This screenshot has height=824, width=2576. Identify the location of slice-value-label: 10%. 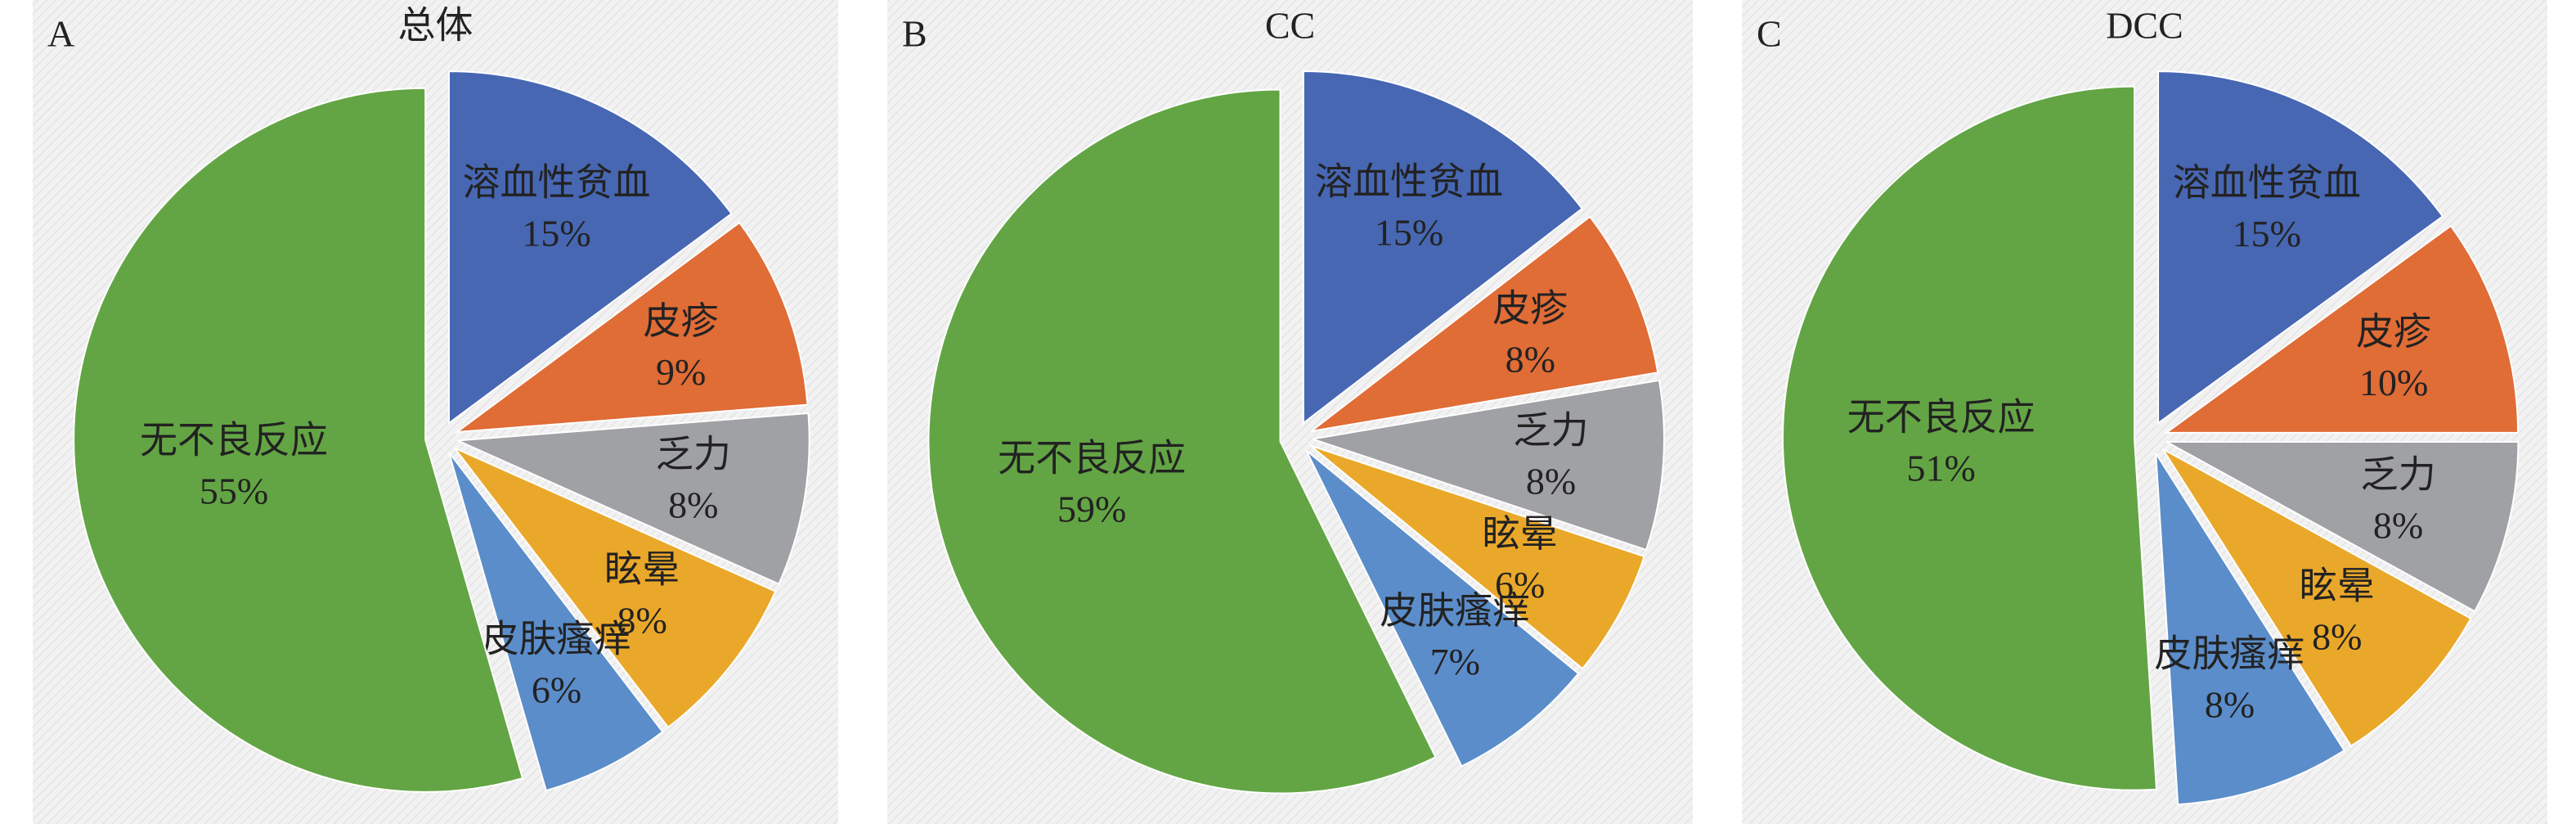
(2394, 382).